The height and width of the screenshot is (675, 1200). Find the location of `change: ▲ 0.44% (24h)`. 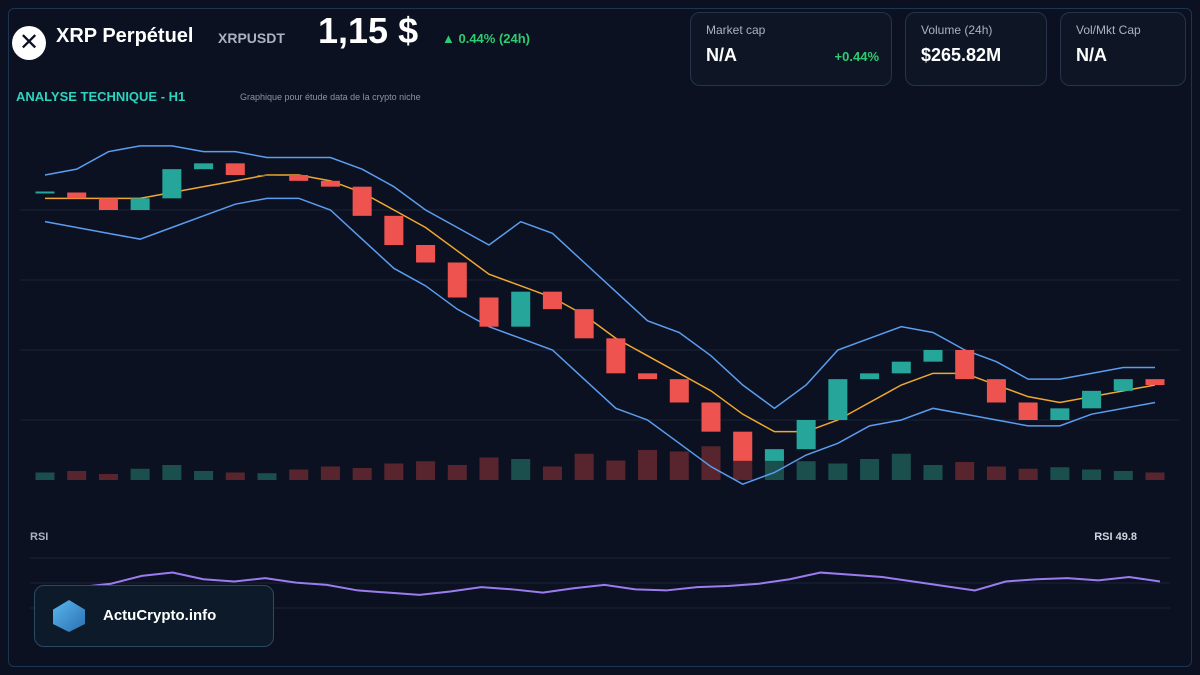

change: ▲ 0.44% (24h) is located at coordinates (486, 38).